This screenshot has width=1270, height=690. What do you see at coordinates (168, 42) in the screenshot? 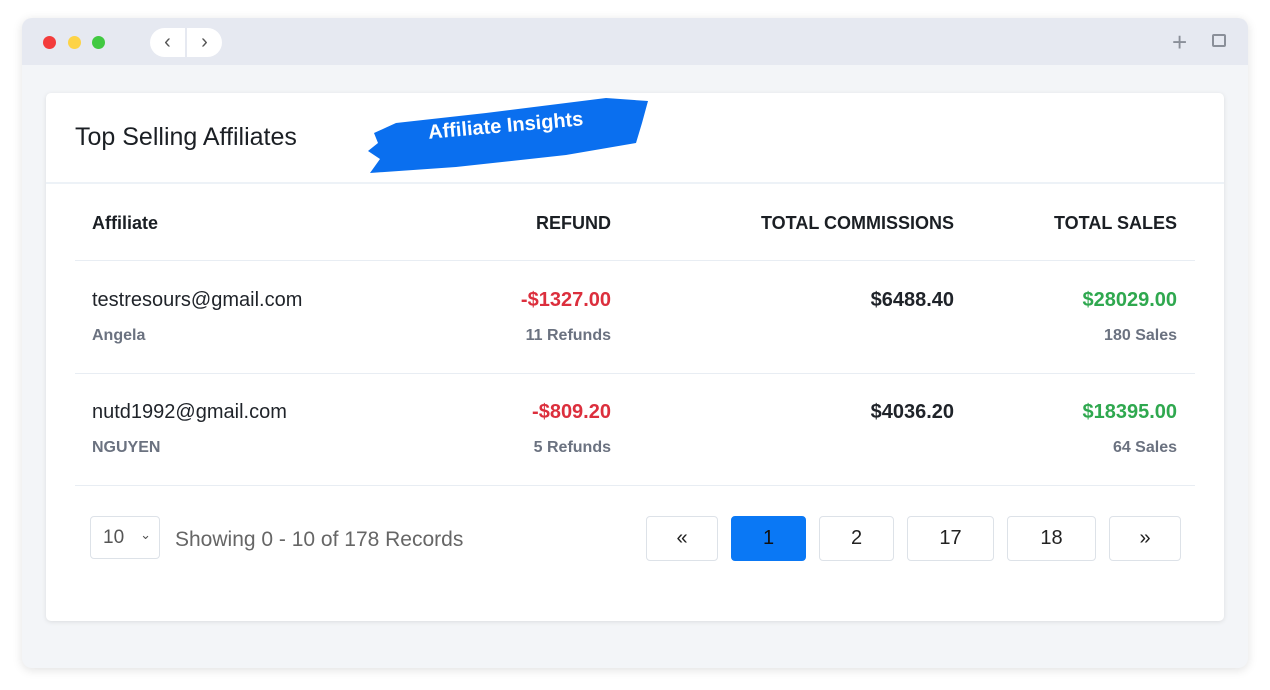
I see `back-chevron-left-icon: ‹` at bounding box center [168, 42].